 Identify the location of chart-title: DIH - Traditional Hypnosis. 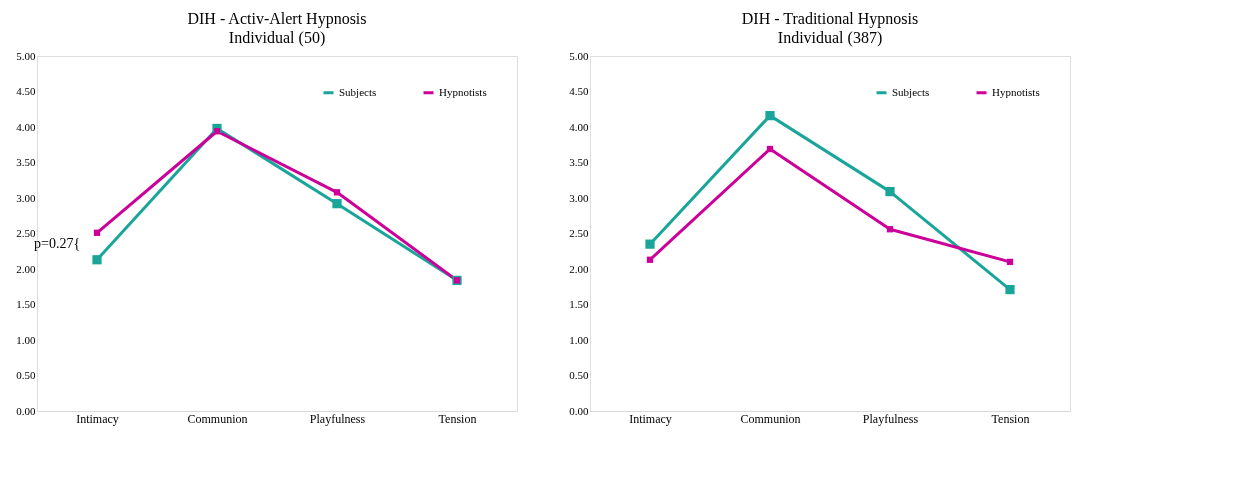
(830, 19).